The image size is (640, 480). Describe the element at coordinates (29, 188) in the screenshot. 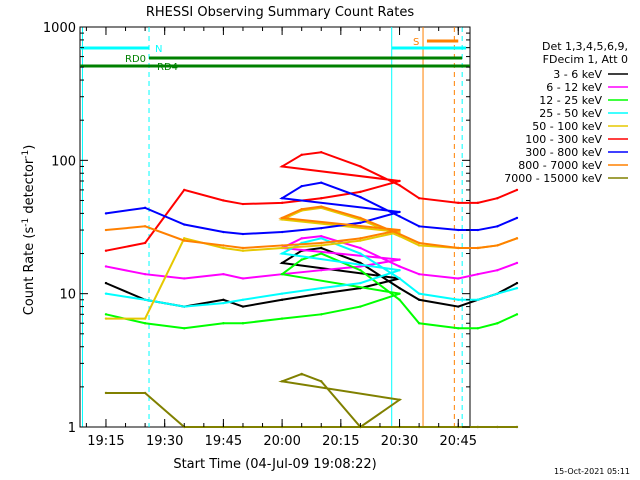

I see `y-axis-label-part: detector` at that location.